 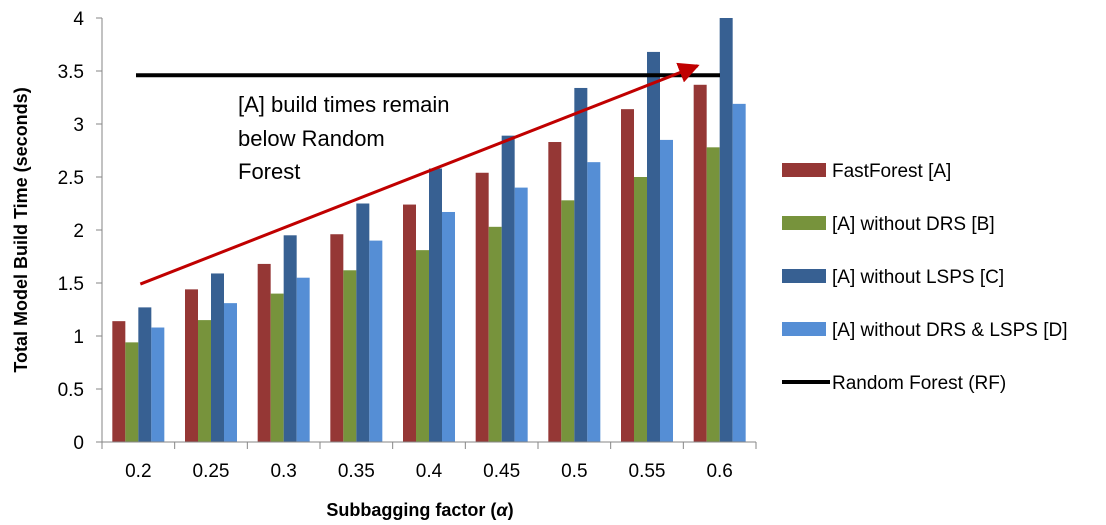 What do you see at coordinates (337, 338) in the screenshot?
I see `bar-1-0.35` at bounding box center [337, 338].